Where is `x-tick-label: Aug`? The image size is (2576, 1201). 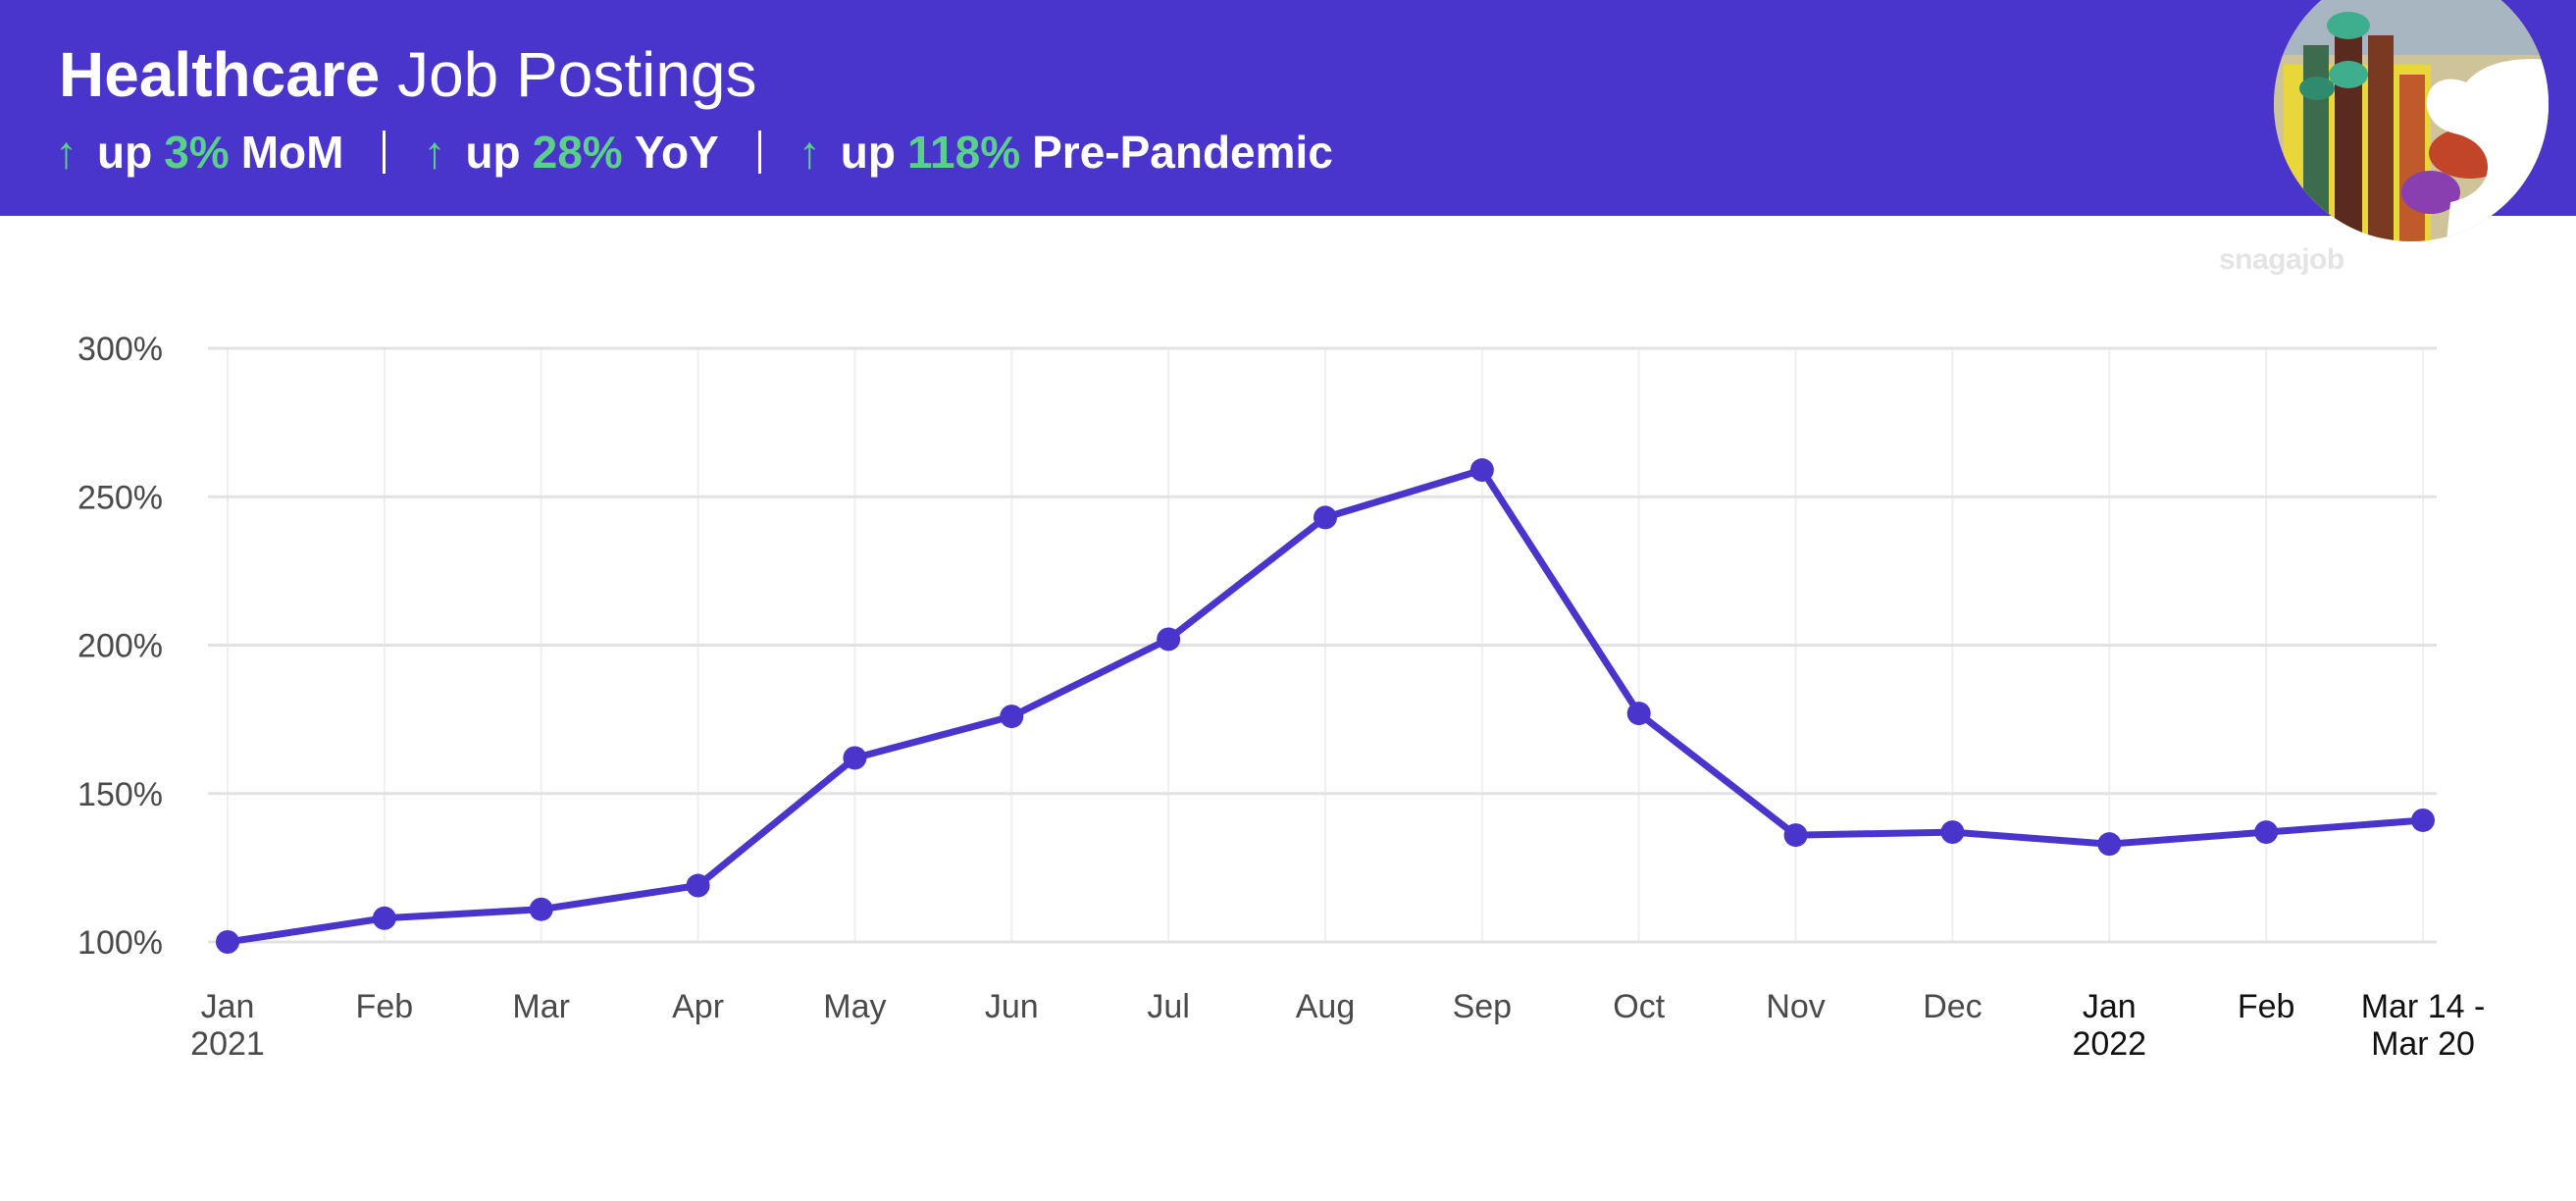 x-tick-label: Aug is located at coordinates (1326, 1006).